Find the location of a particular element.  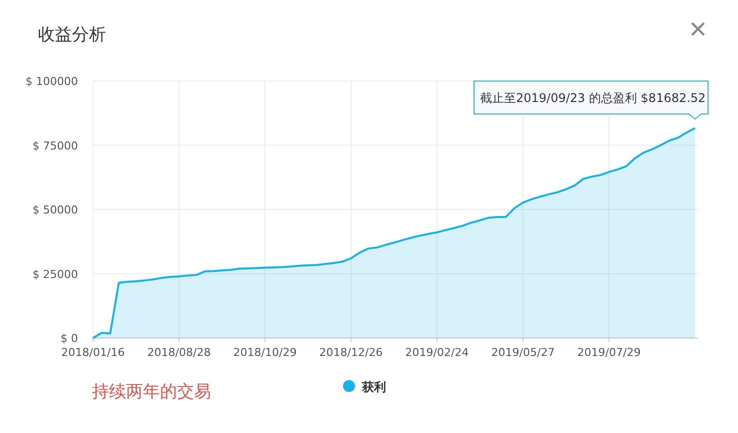

legend-label: 获利 is located at coordinates (373, 387).